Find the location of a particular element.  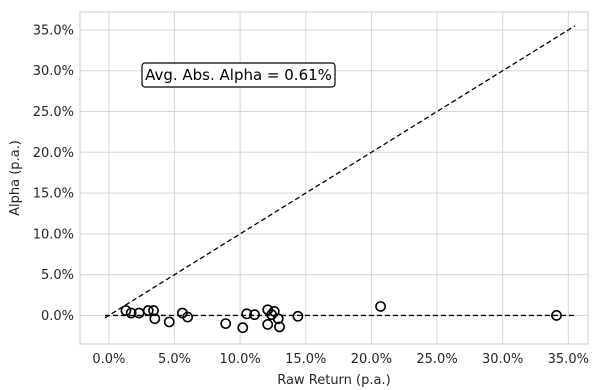

y-tick-labels: 0.0% 5.0% 10.0% 15.0% 20.0% 25.0% 30.0% 35.0% is located at coordinates (53, 173).